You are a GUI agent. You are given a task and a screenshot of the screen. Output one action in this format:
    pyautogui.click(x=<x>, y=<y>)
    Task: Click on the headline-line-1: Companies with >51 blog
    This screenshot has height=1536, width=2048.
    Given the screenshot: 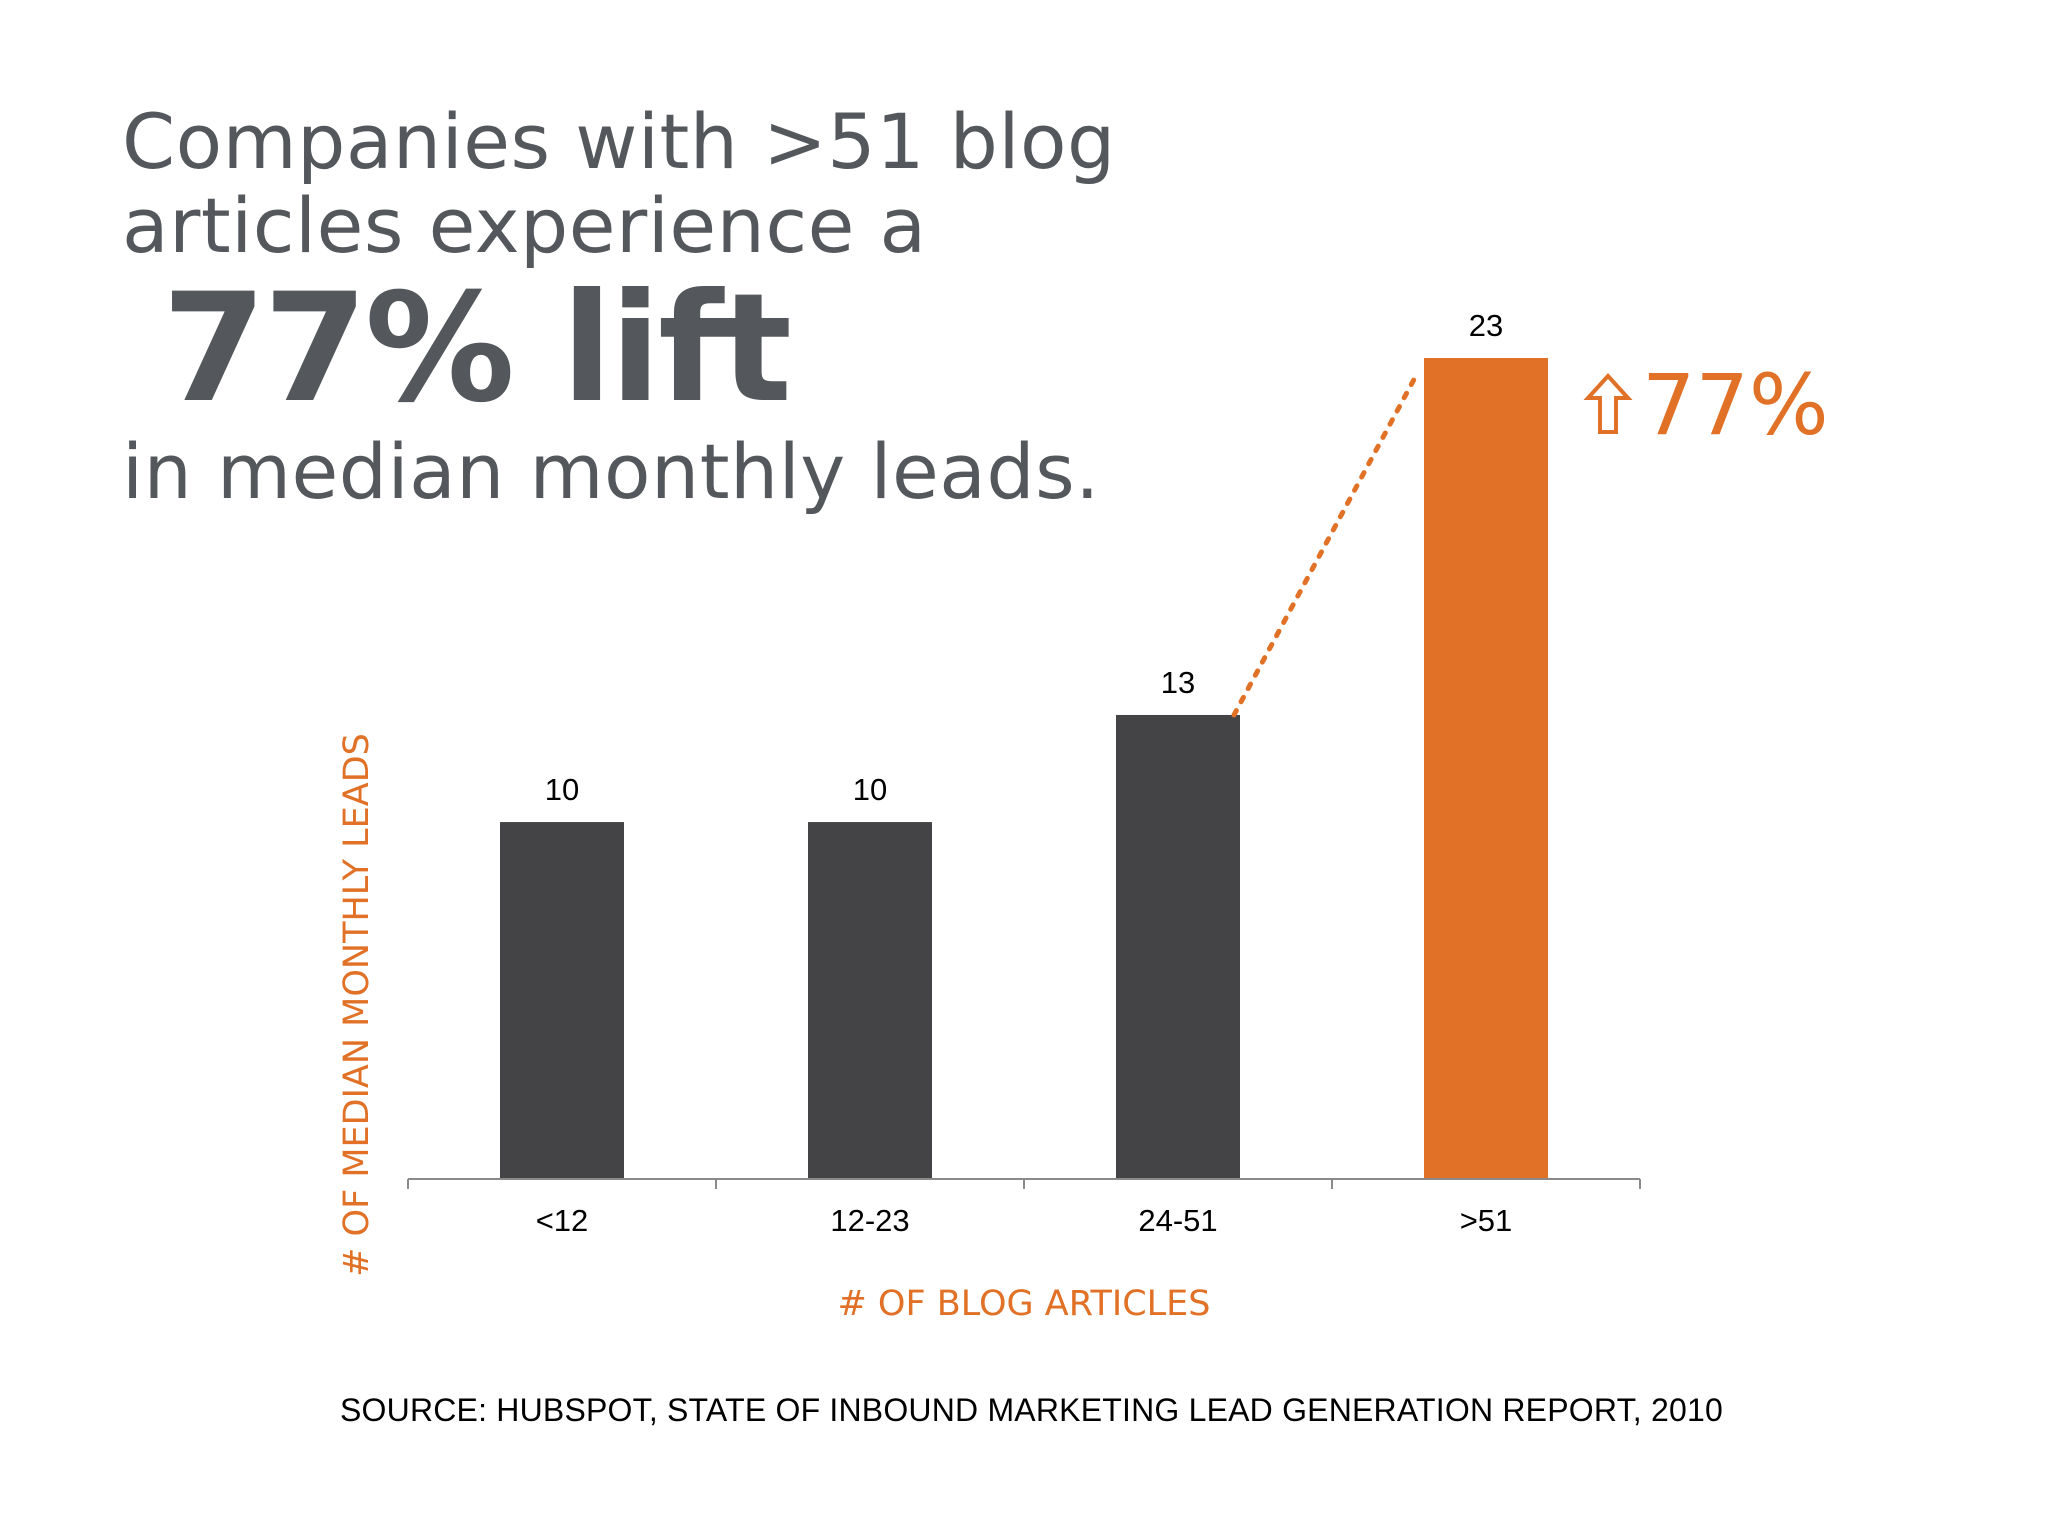 What is the action you would take?
    pyautogui.click(x=619, y=141)
    